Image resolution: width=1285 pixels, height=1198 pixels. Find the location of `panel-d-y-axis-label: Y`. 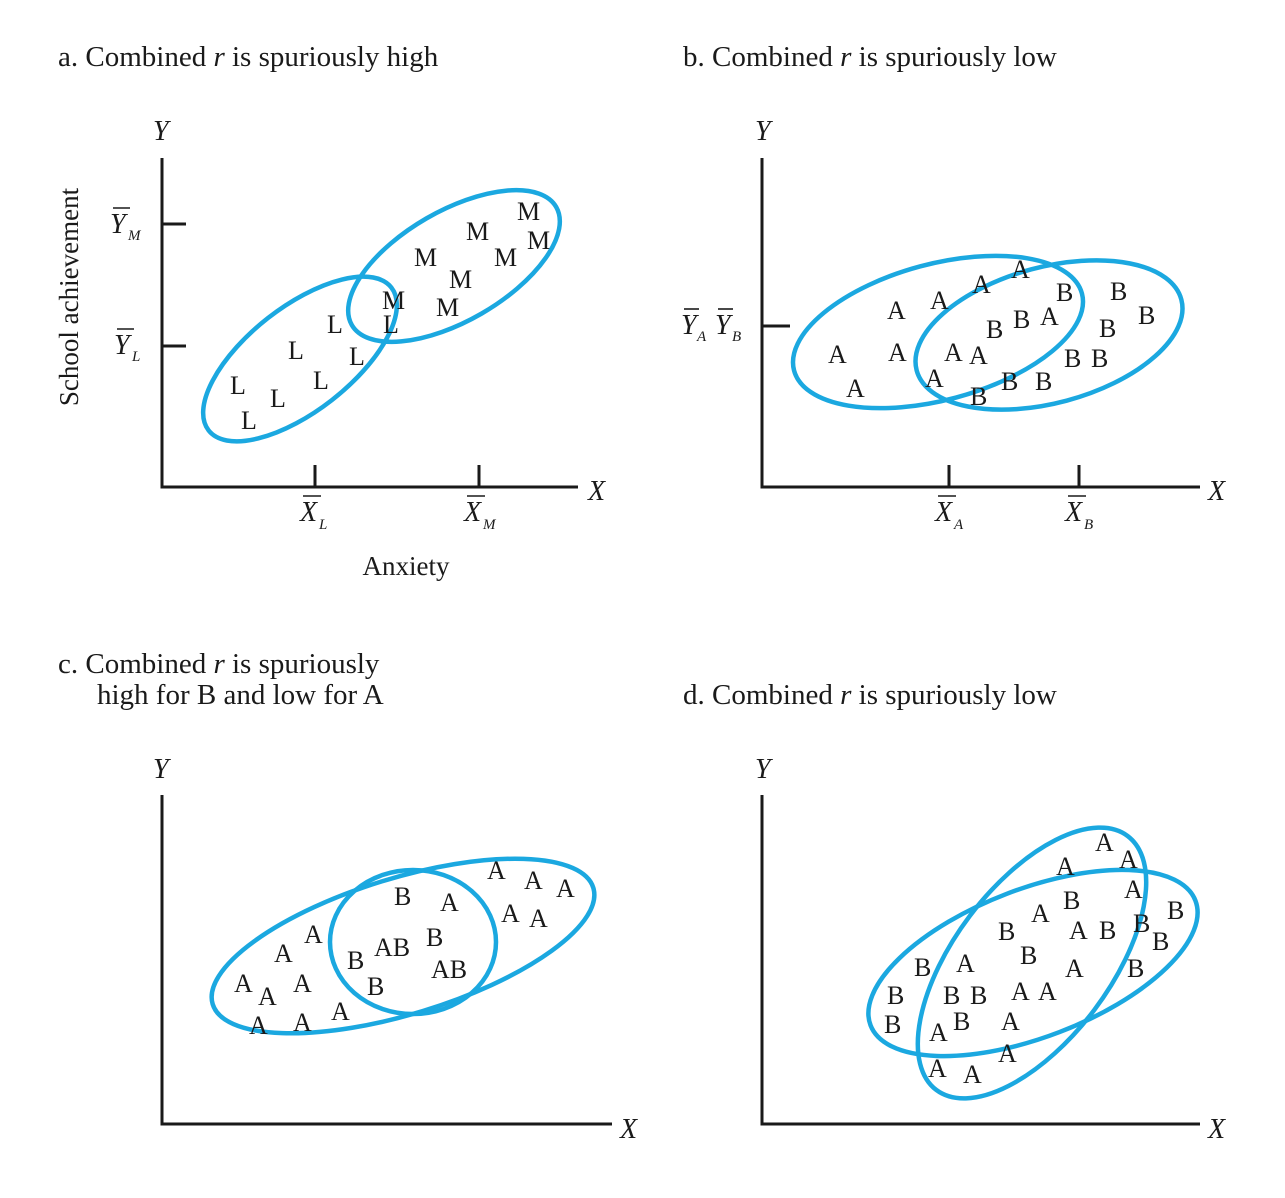

panel-d-y-axis-label: Y is located at coordinates (764, 769).